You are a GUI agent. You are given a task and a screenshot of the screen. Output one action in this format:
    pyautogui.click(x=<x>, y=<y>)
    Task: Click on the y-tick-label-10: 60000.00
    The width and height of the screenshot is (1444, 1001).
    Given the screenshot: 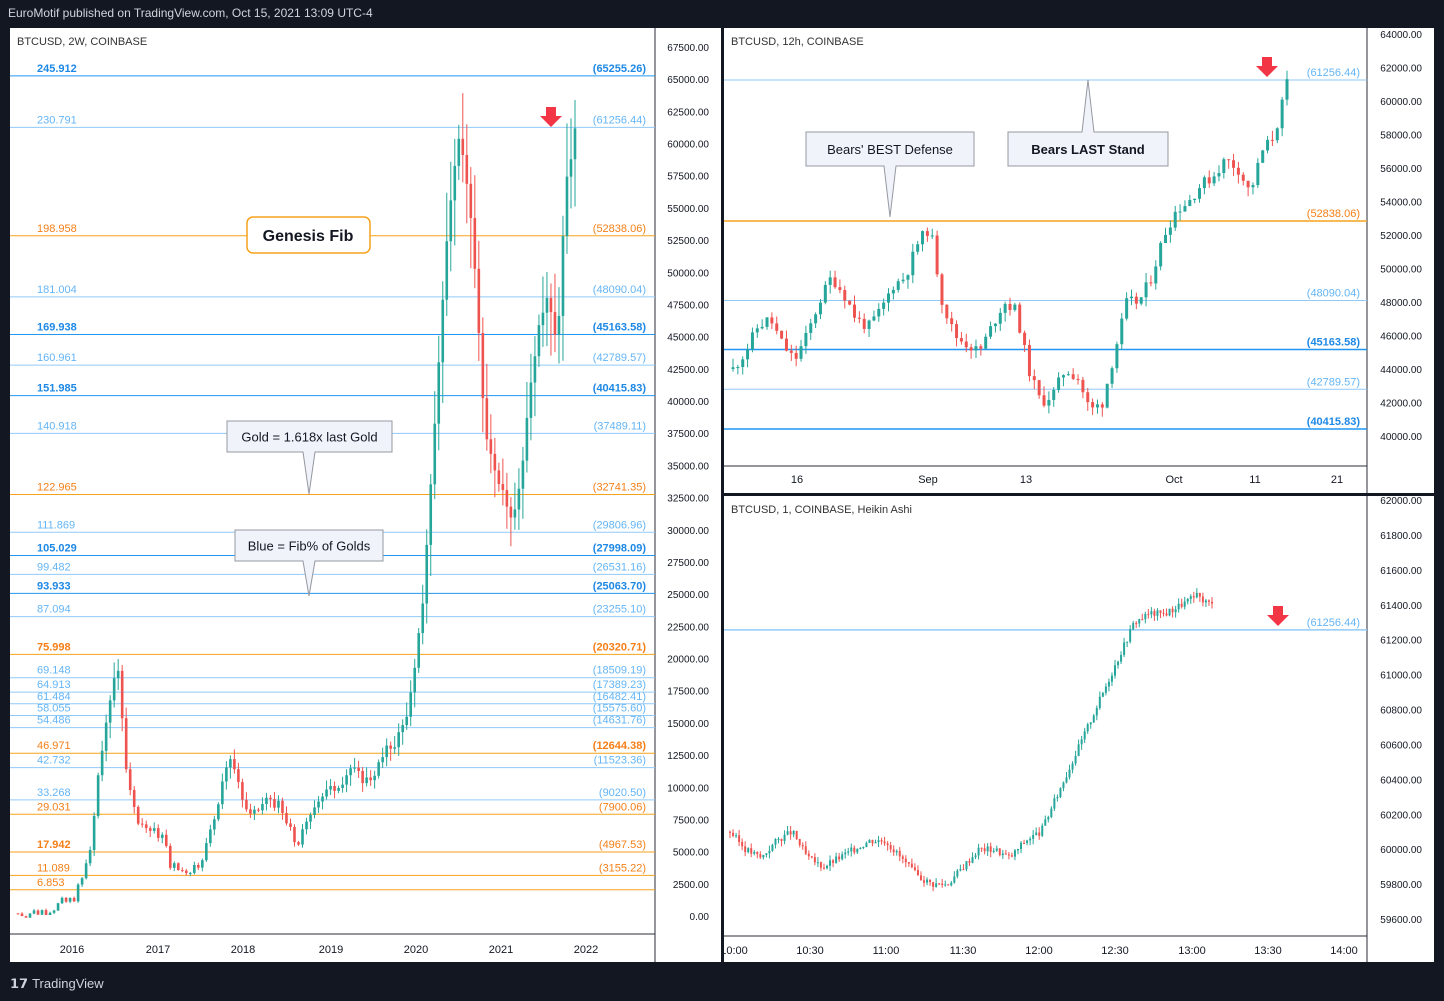 What is the action you would take?
    pyautogui.click(x=1401, y=850)
    